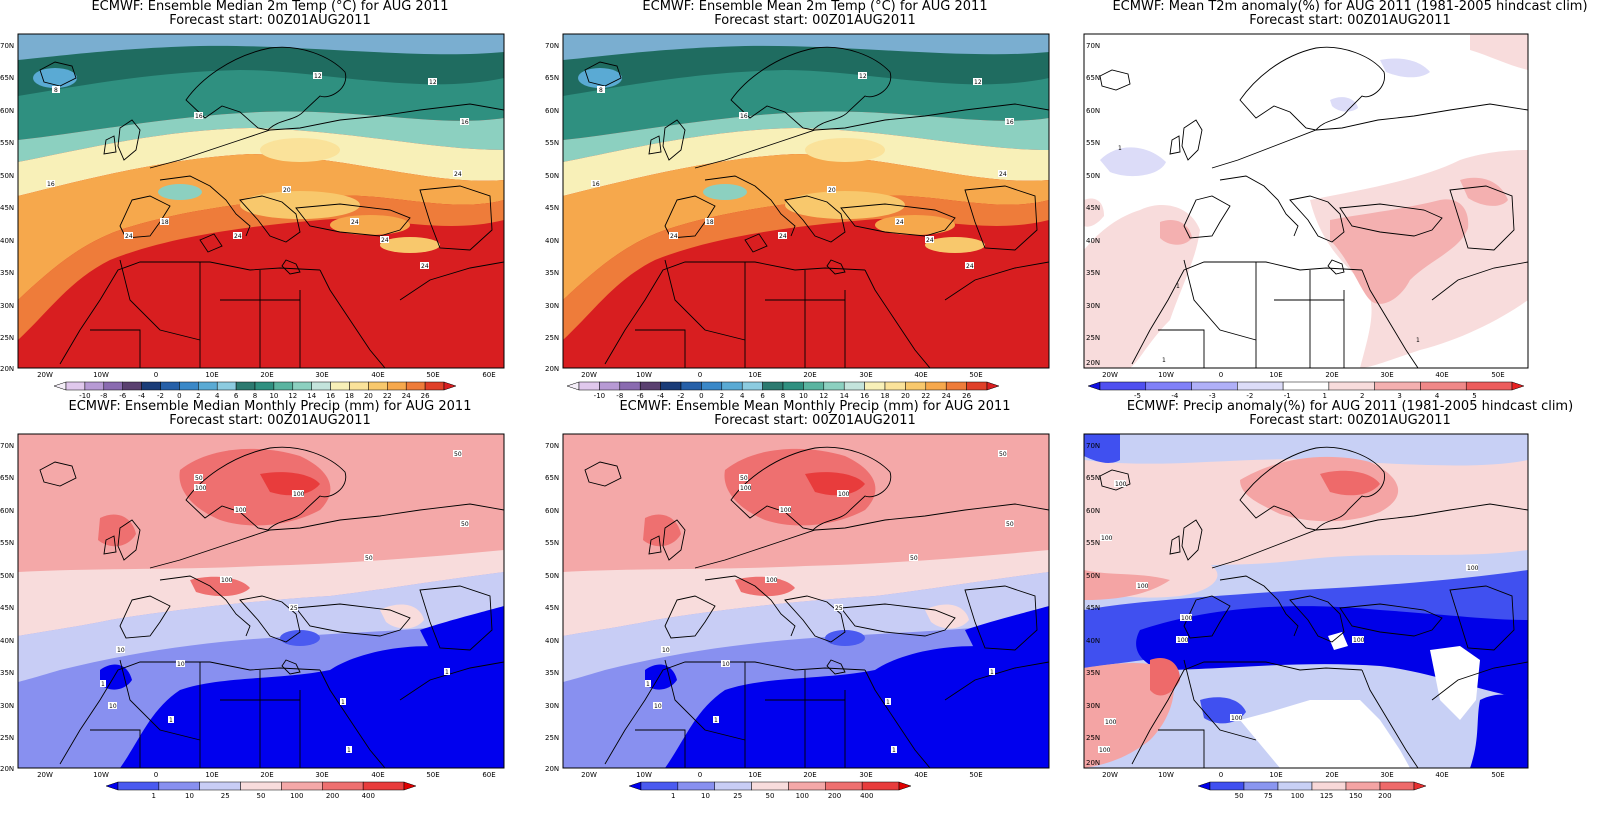  I want to click on colorbar-label: 8, so click(255, 396).